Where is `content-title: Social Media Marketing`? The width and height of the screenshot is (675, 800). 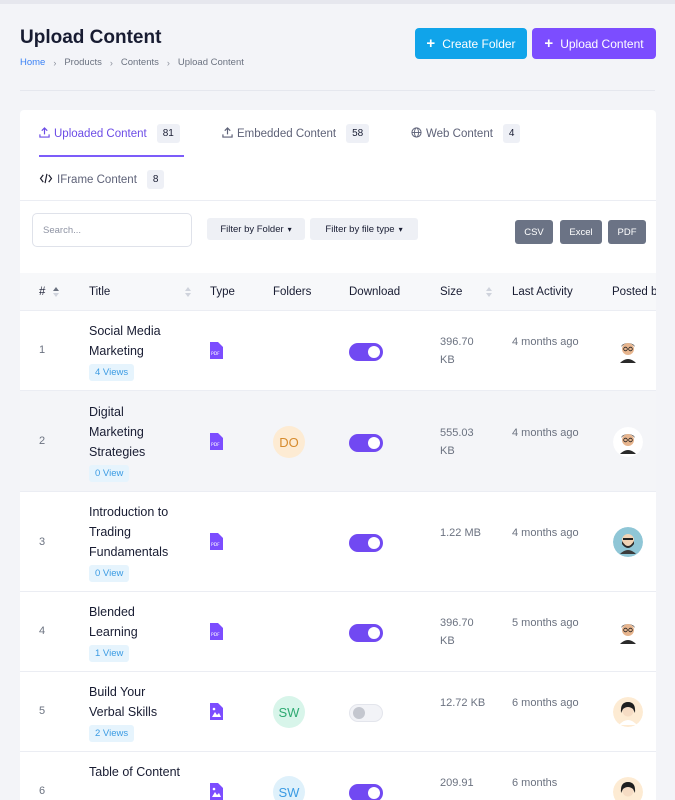 content-title: Social Media Marketing is located at coordinates (125, 341).